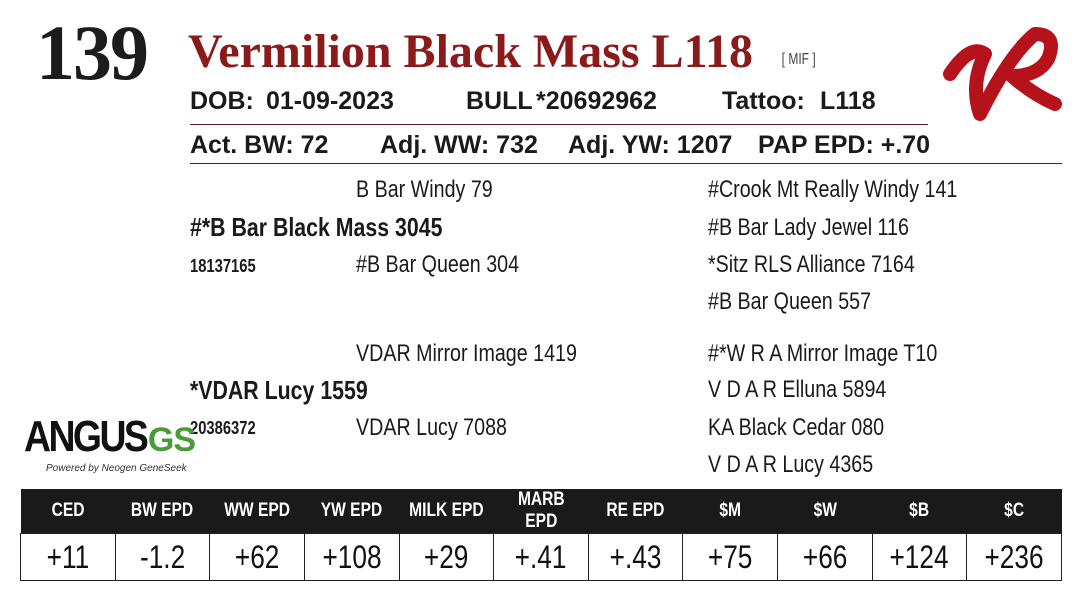 The width and height of the screenshot is (1078, 593). What do you see at coordinates (797, 389) in the screenshot?
I see `pedigree-dsd: V D A R Elluna 5894` at bounding box center [797, 389].